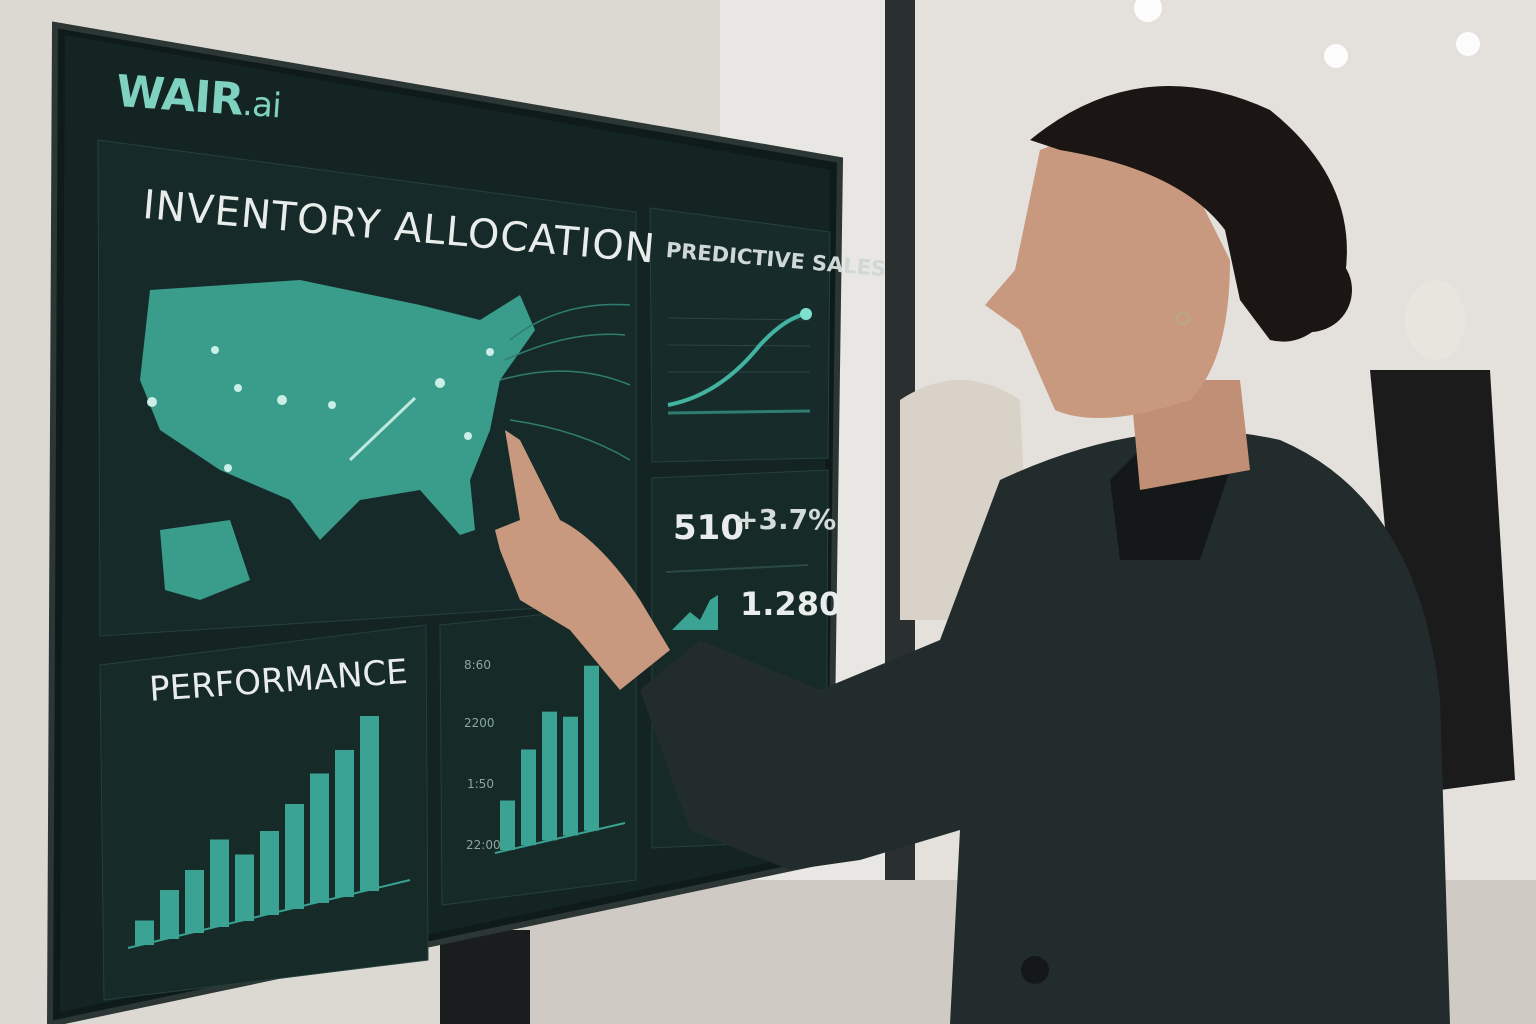  Describe the element at coordinates (257, 830) in the screenshot. I see `performance-bars` at that location.